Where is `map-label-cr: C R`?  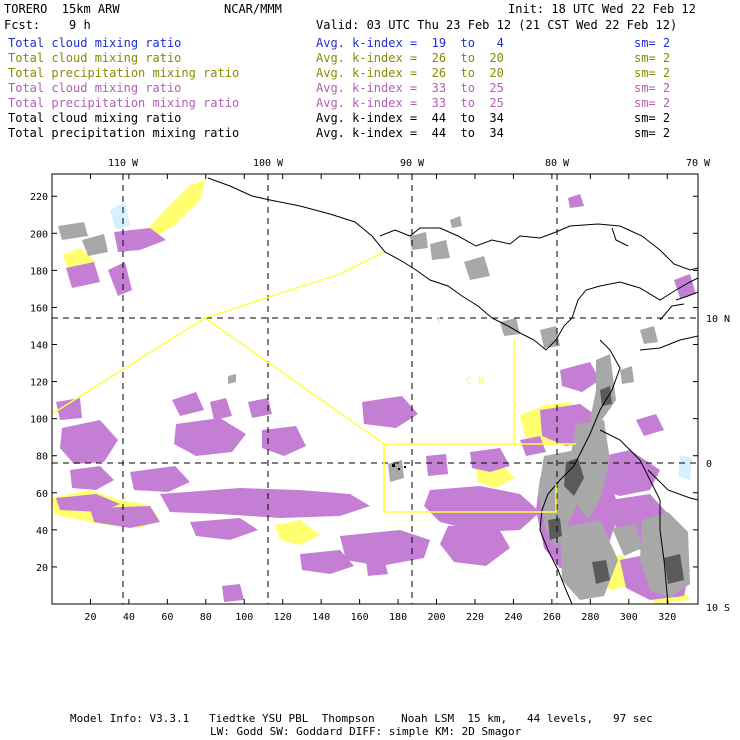
map-label-cr: C R is located at coordinates (475, 381).